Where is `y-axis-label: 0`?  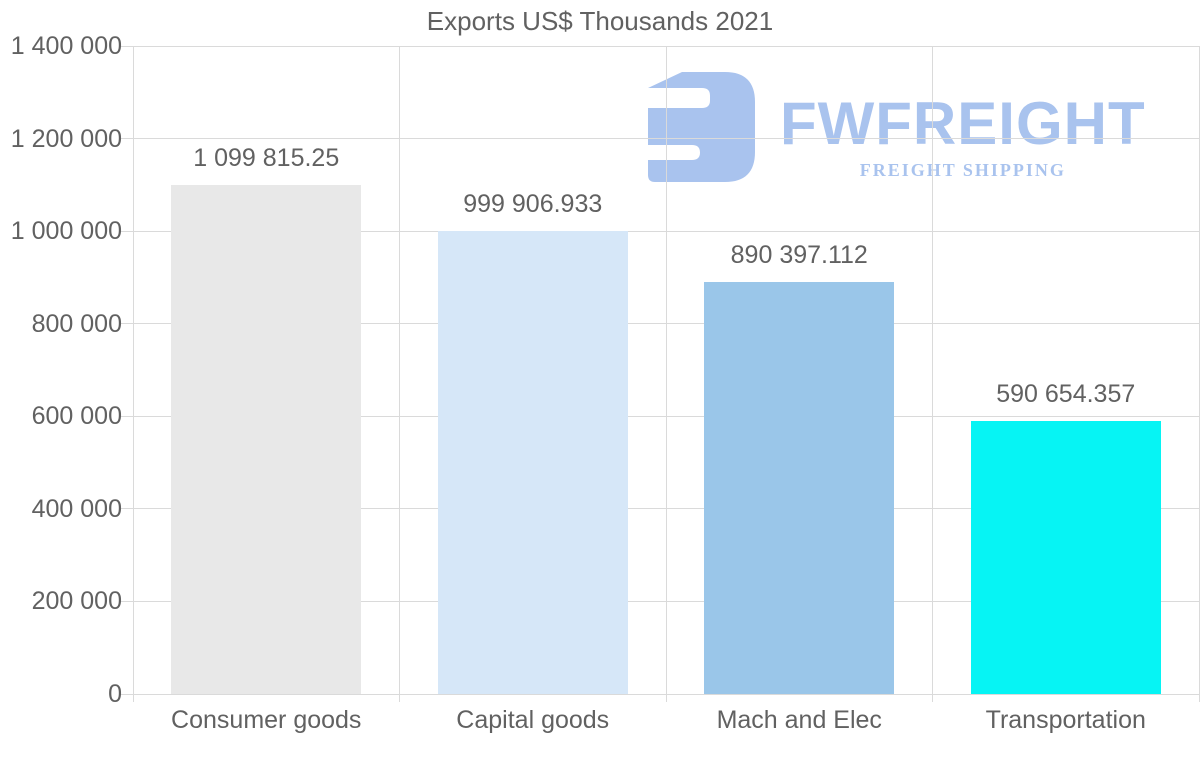 y-axis-label: 0 is located at coordinates (115, 694).